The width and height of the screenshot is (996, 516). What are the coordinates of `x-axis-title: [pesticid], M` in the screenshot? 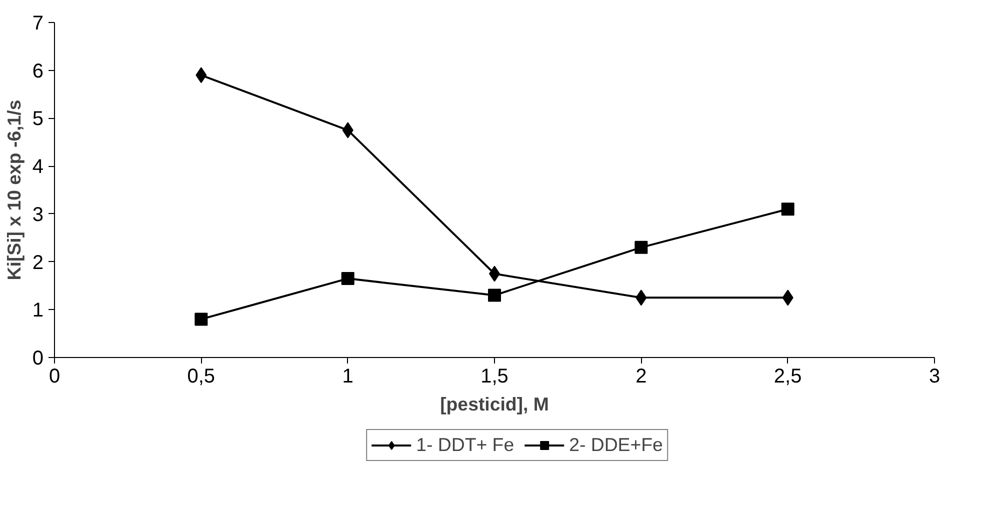 It's located at (494, 404).